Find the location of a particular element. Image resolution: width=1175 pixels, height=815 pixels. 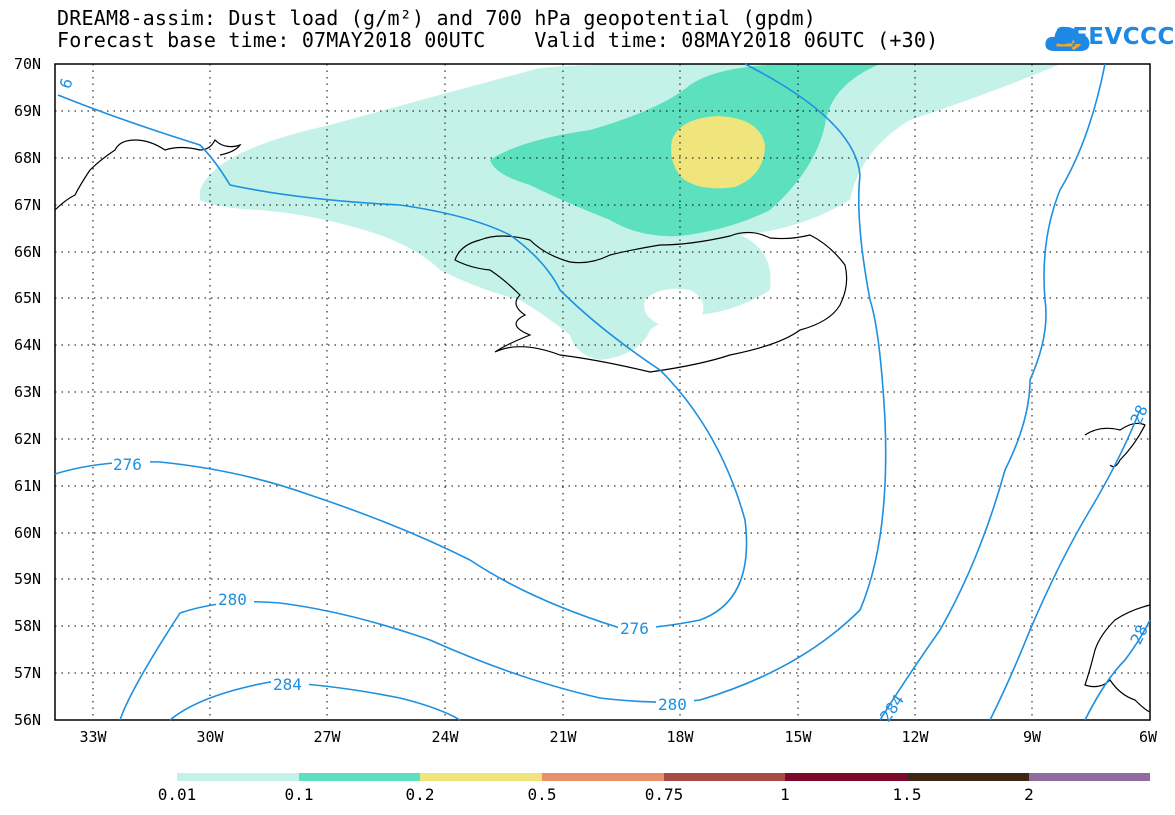

coast-iceland is located at coordinates (651, 302).